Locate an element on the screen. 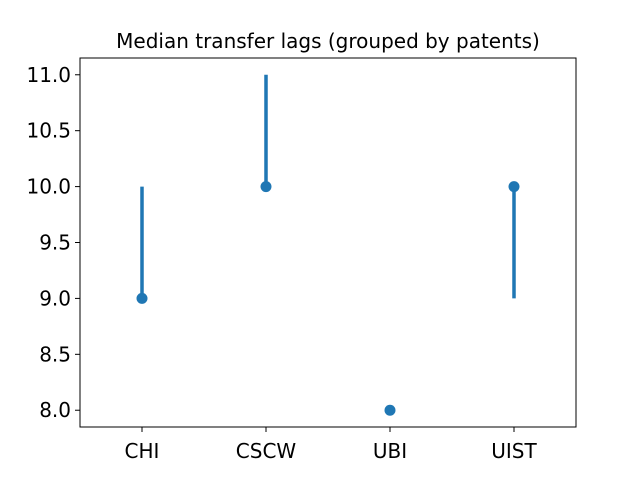 This screenshot has height=480, width=640. y-tick-label: 10.5 is located at coordinates (48, 131).